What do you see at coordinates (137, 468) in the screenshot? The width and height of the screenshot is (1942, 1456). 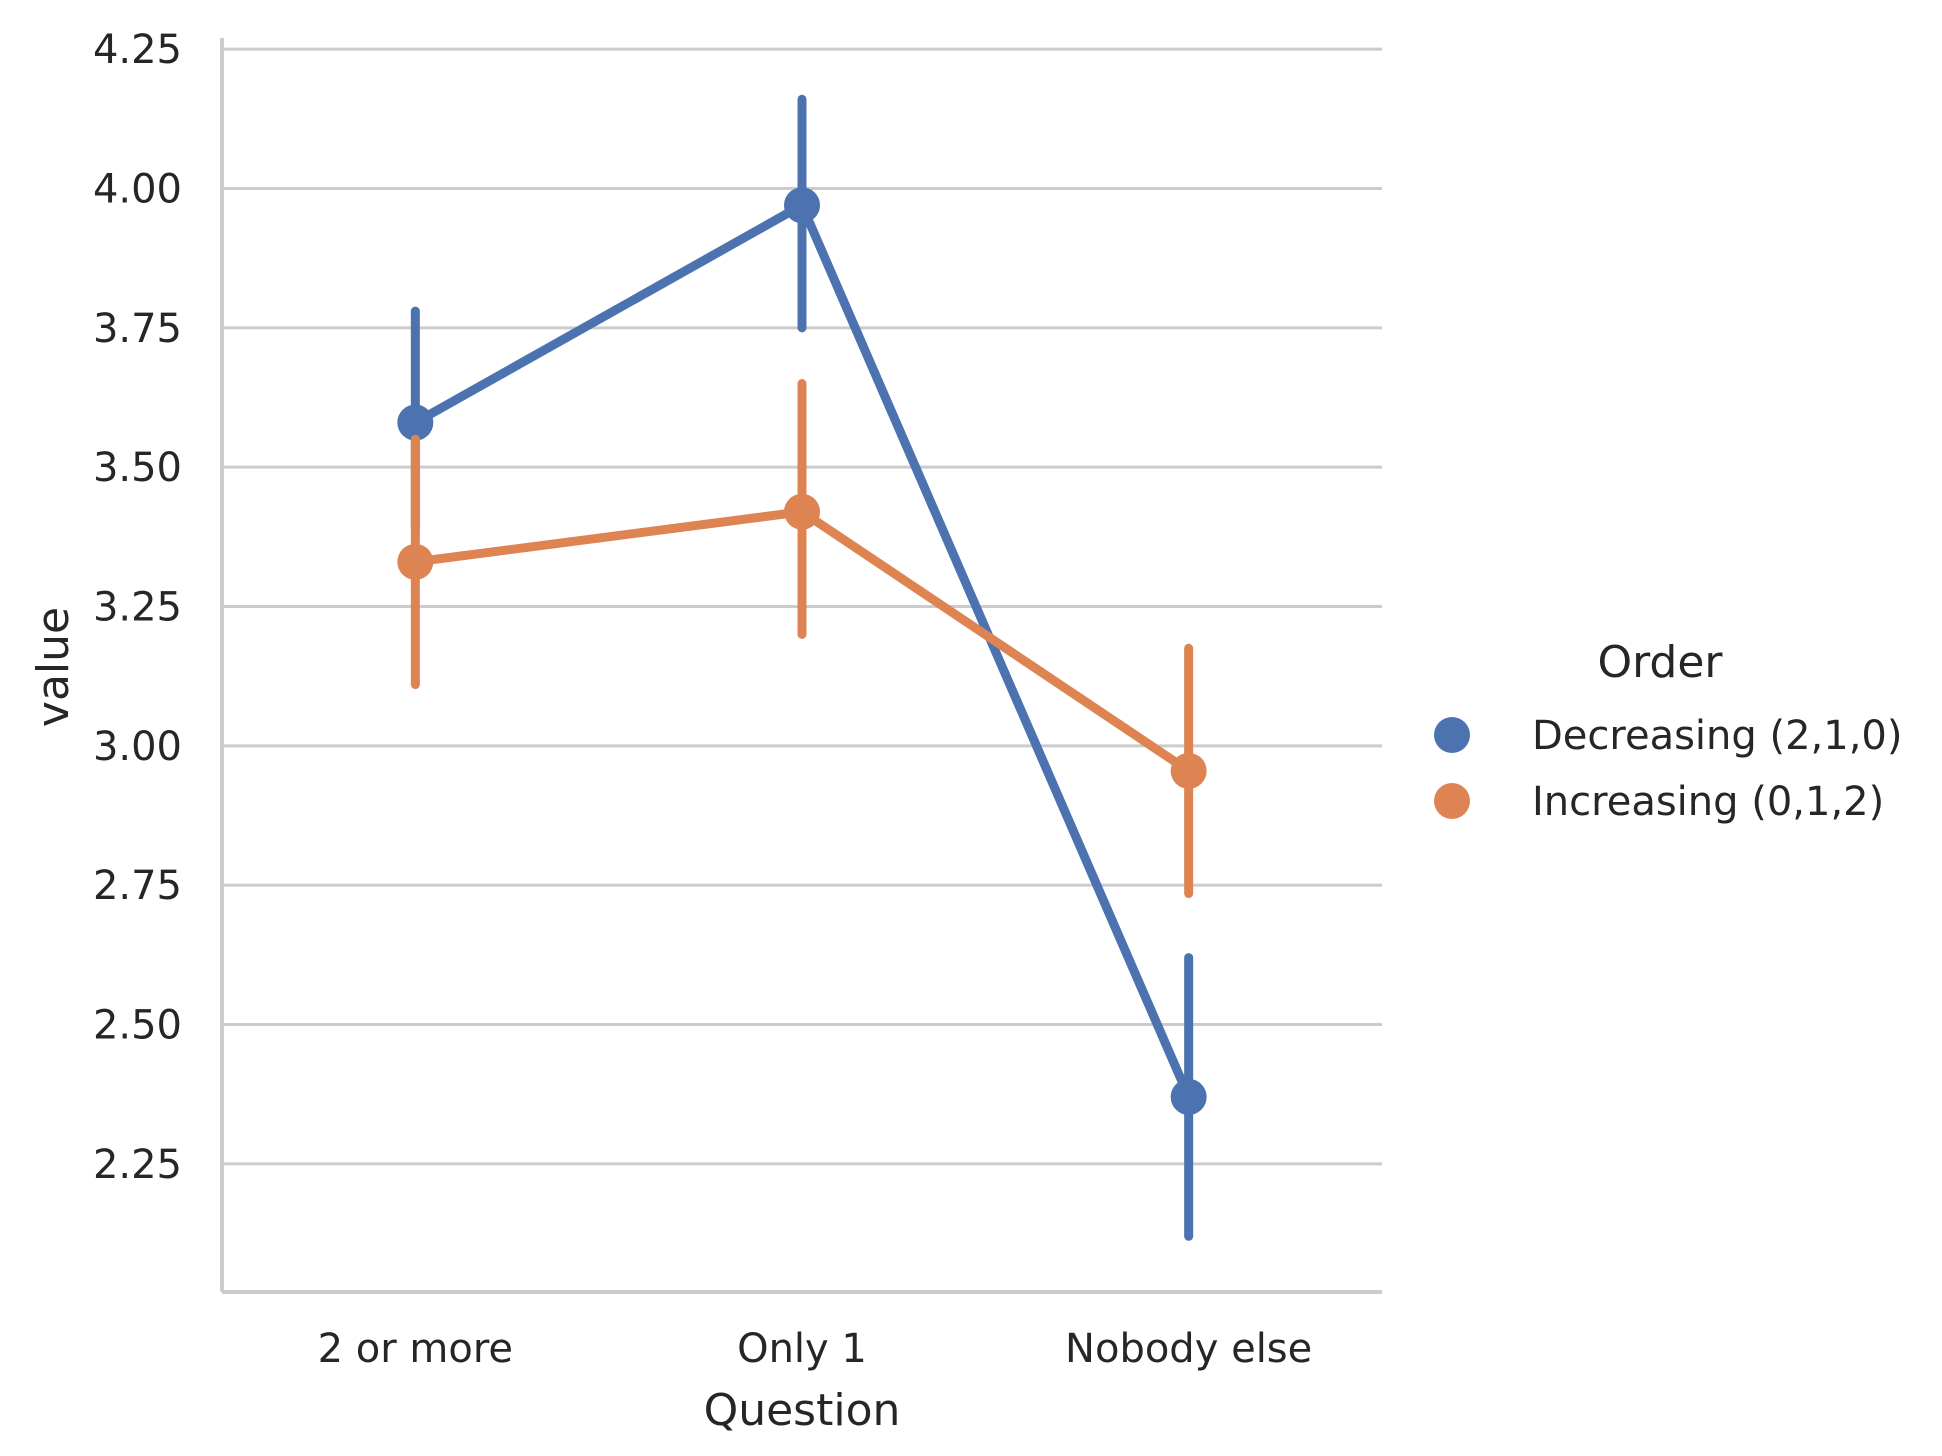 I see `y-tick-label: 3.50` at bounding box center [137, 468].